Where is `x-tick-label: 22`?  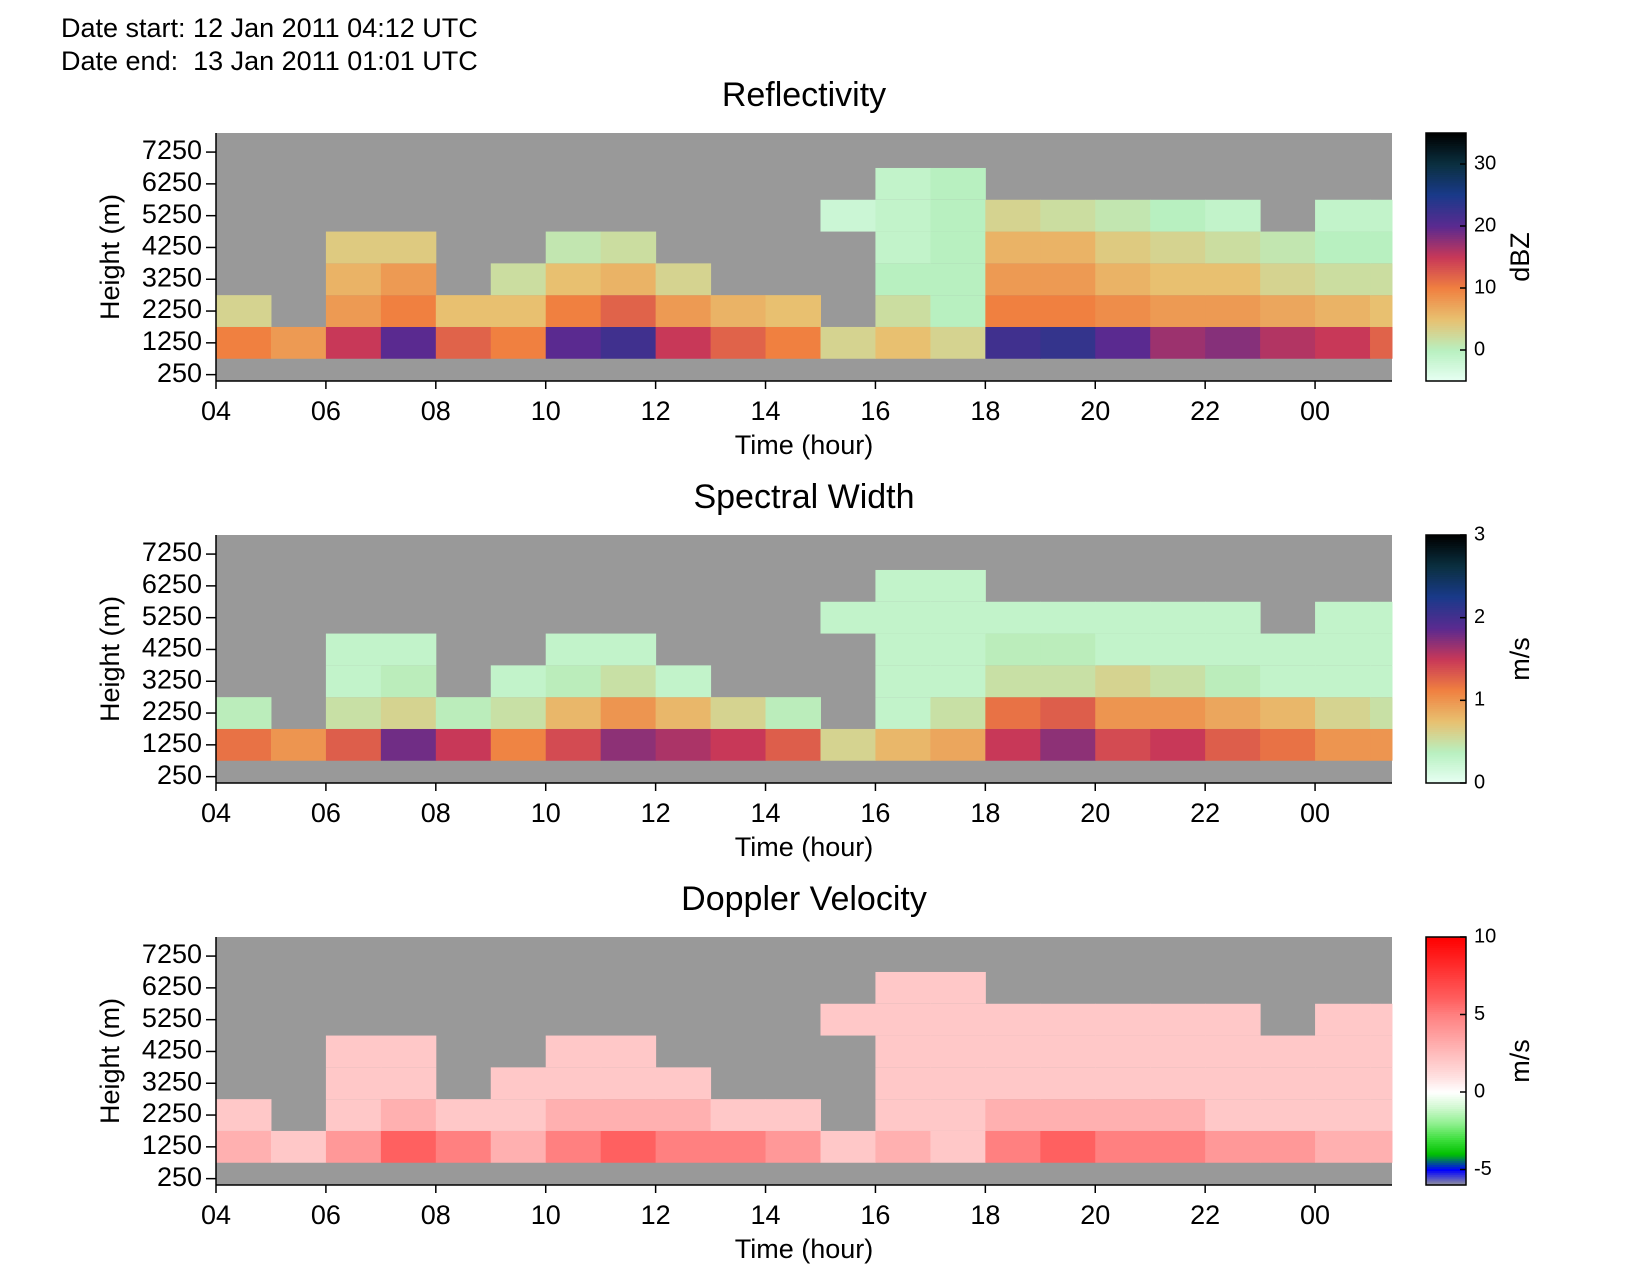
x-tick-label: 22 is located at coordinates (1205, 1215).